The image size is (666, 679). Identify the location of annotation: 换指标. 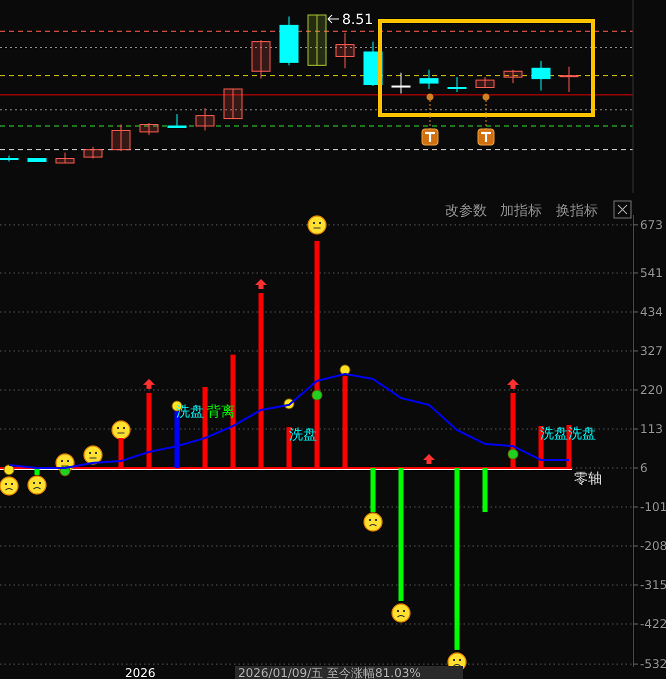
(577, 211).